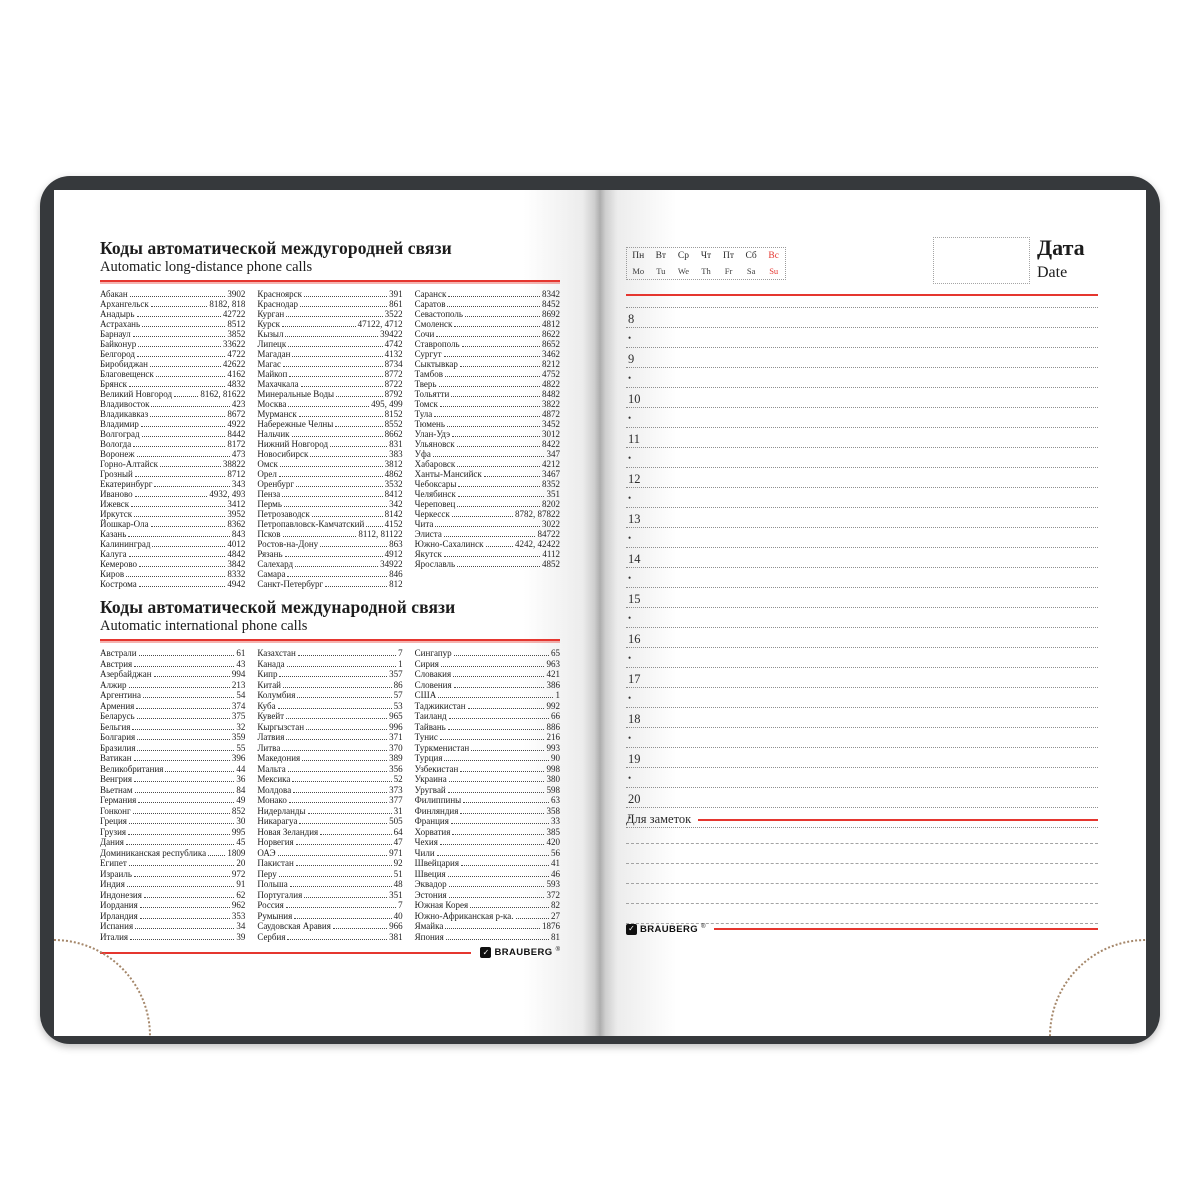  What do you see at coordinates (428, 354) in the screenshot?
I see `entry-name: Сургут` at bounding box center [428, 354].